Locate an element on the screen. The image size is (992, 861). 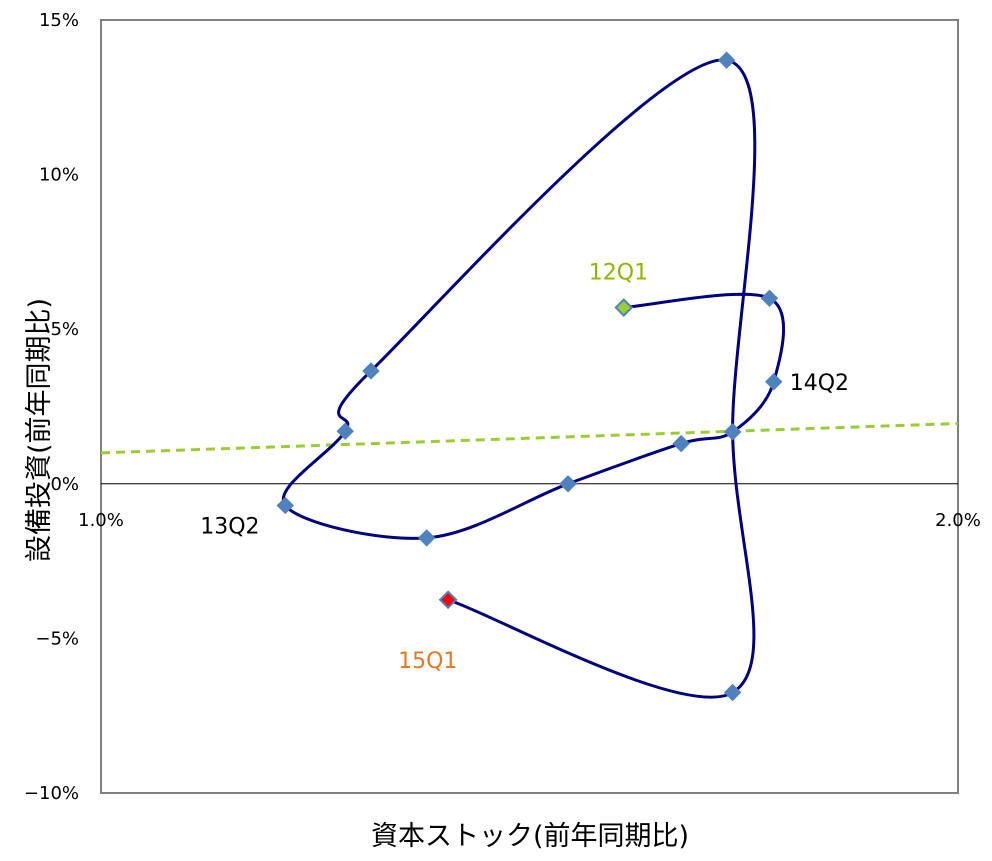
trend-line-group is located at coordinates (529, 438).